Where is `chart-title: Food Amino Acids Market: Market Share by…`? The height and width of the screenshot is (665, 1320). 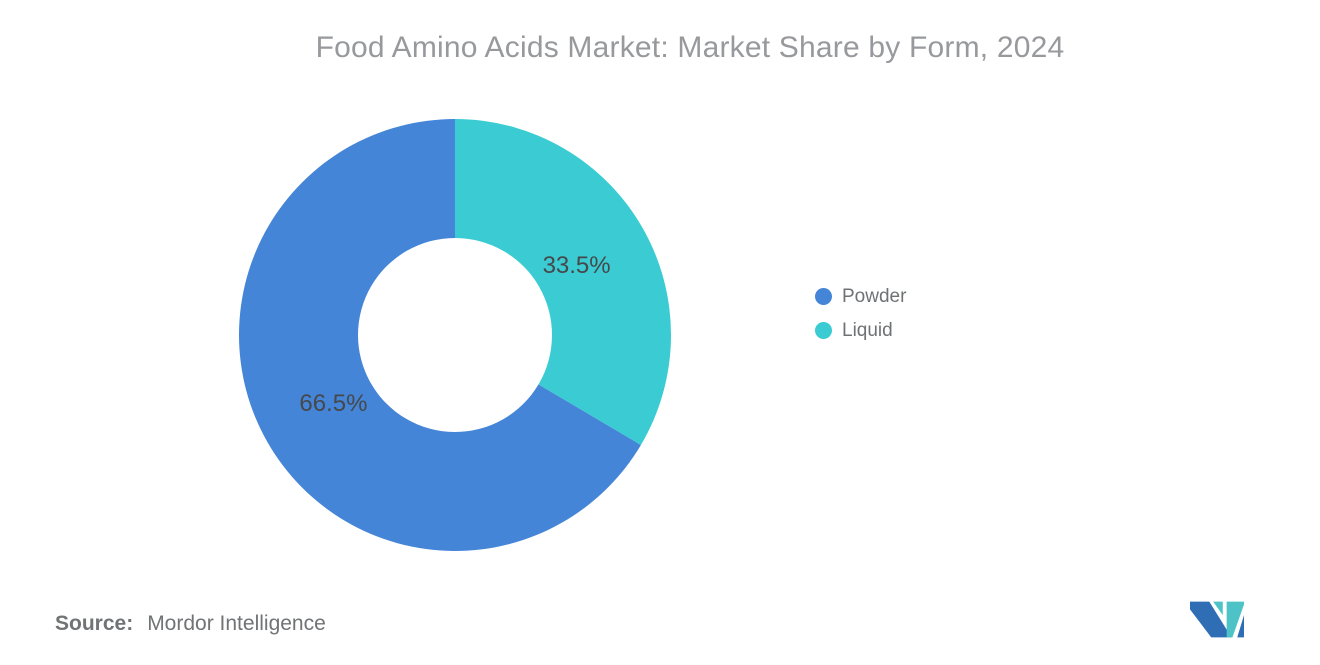 chart-title: Food Amino Acids Market: Market Share by… is located at coordinates (690, 47).